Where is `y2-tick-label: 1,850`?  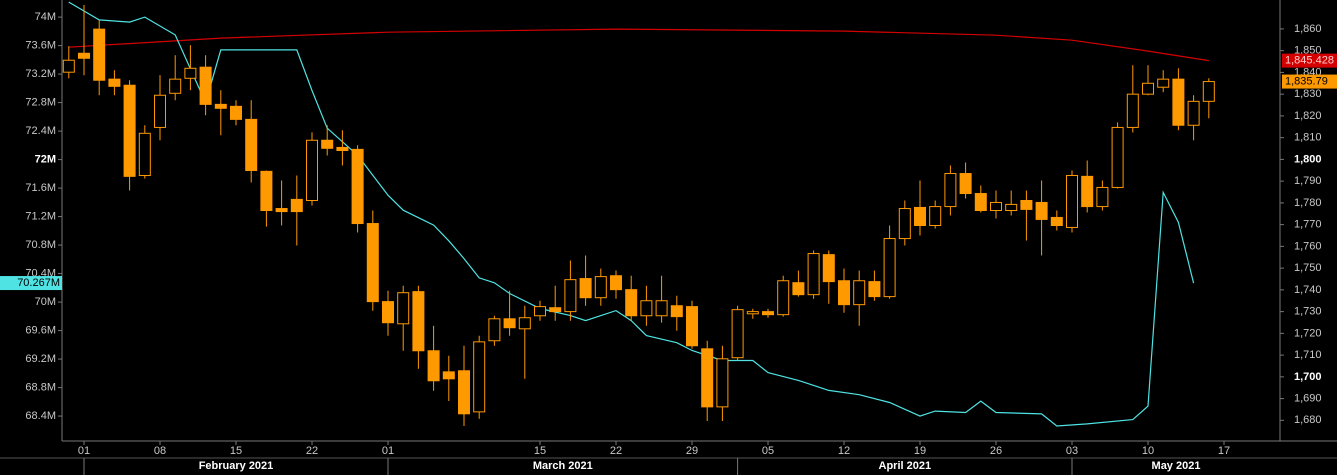 y2-tick-label: 1,850 is located at coordinates (1308, 51).